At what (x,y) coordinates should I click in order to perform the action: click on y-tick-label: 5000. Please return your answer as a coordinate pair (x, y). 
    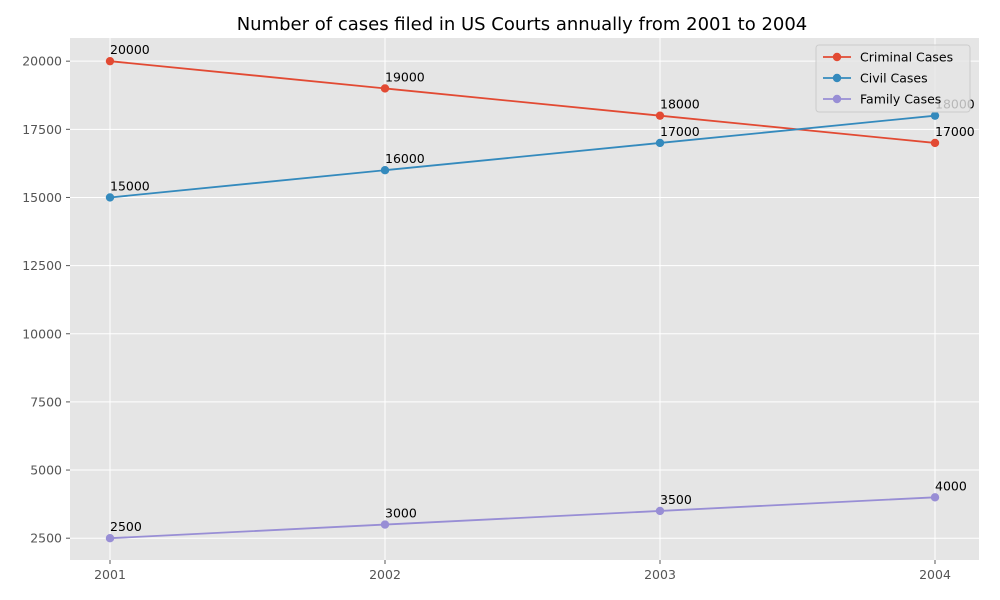
    Looking at the image, I should click on (46, 470).